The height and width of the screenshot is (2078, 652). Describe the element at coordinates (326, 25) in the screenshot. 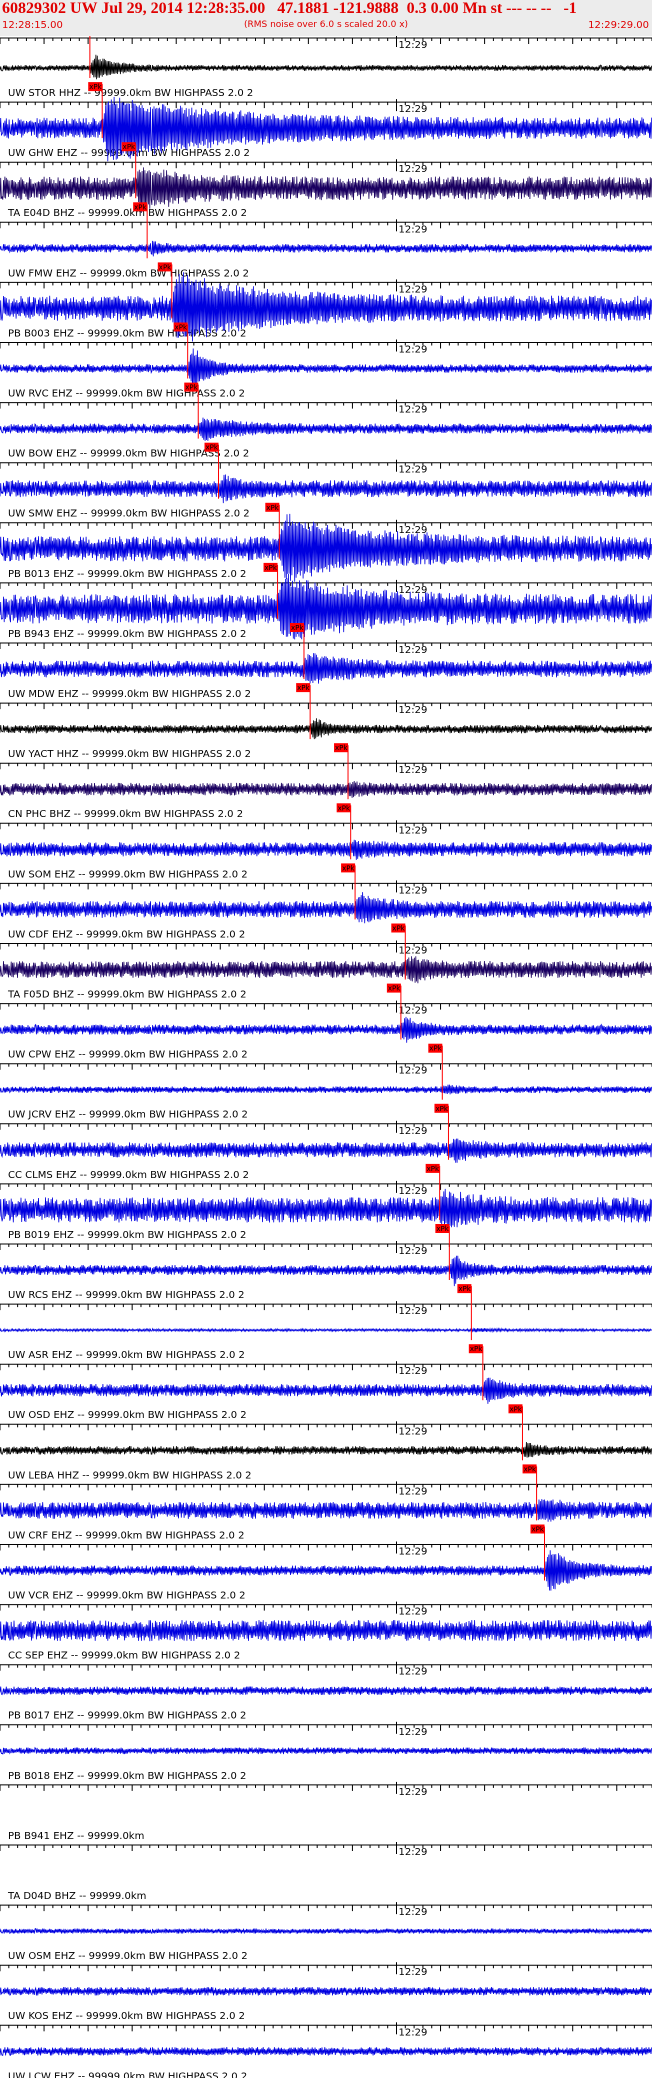

I see `plot-subtitle: (RMS noise over 6.0 s scaled 20.0 x)` at that location.